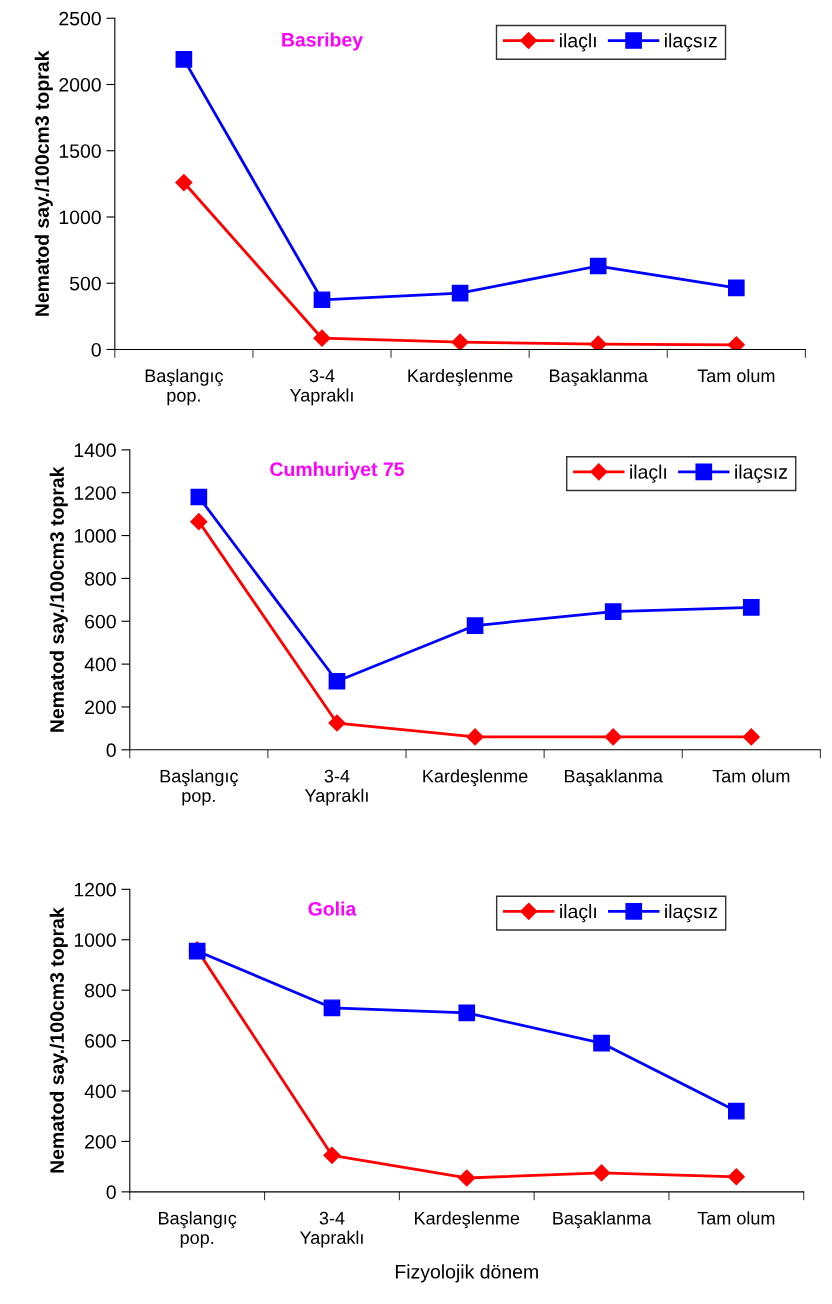  I want to click on text: Cumhuriyet 75, so click(337, 470).